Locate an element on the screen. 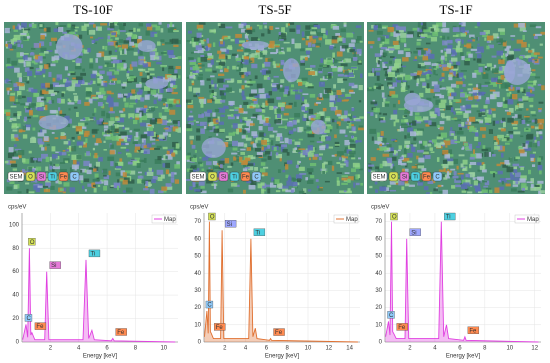 The height and width of the screenshot is (363, 550). legend-label: Map is located at coordinates (170, 220).